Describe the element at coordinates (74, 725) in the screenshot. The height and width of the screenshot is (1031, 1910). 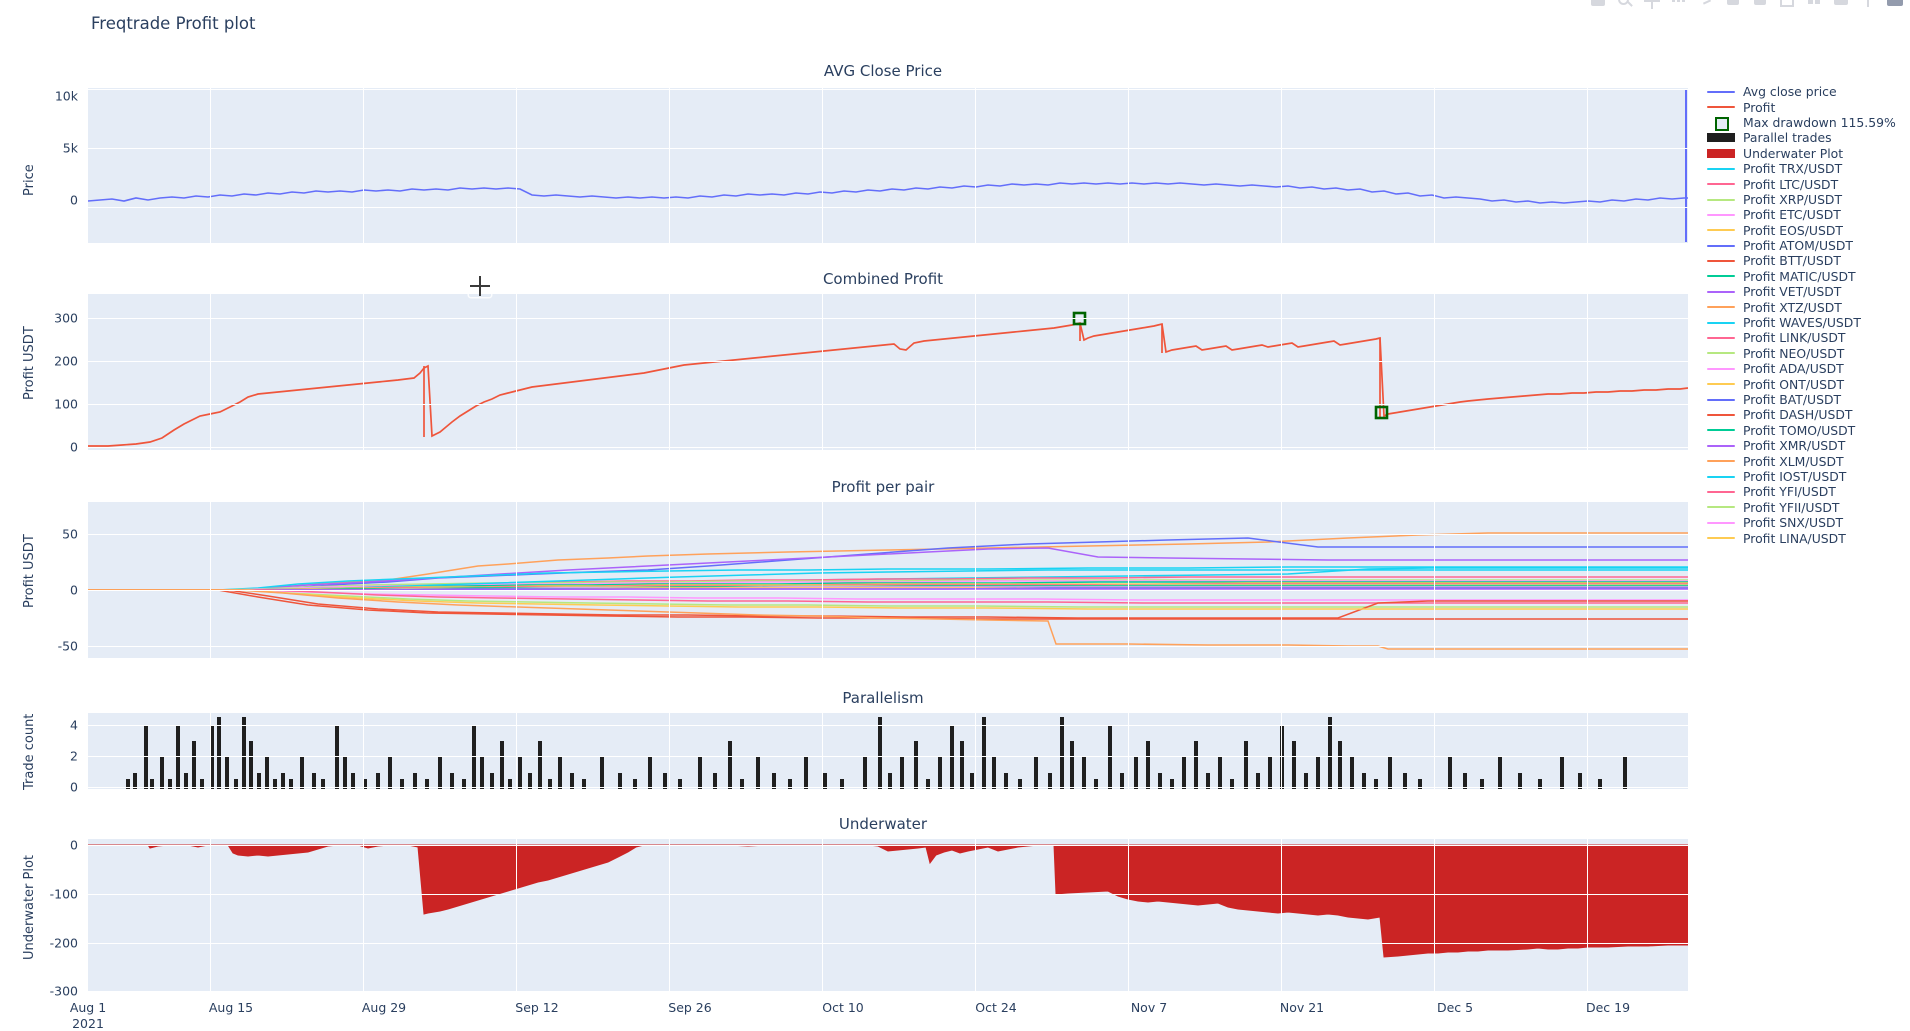
I see `ytick-trades-4: 4` at that location.